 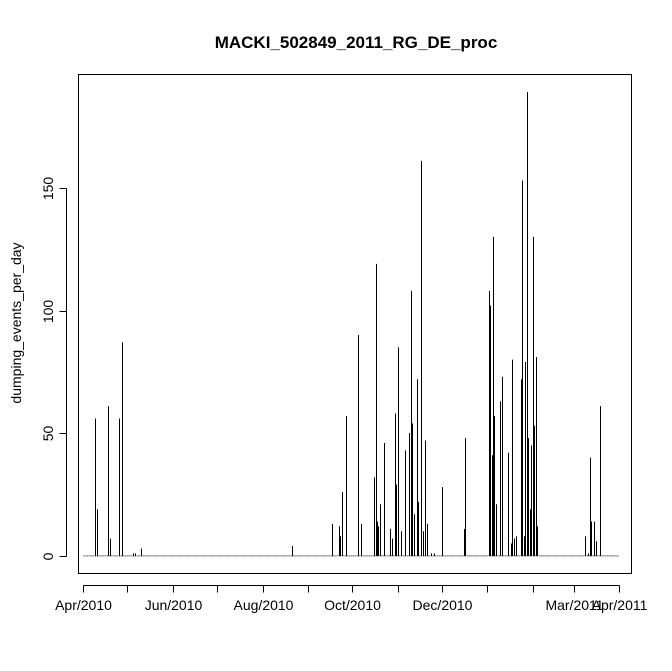 What do you see at coordinates (48, 312) in the screenshot?
I see `y-tick-label: 100` at bounding box center [48, 312].